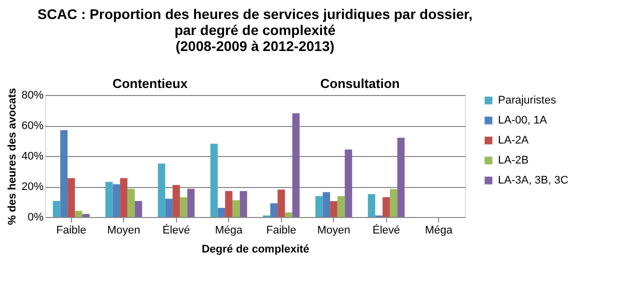  Describe the element at coordinates (32, 187) in the screenshot. I see `y-tick-label: 20%` at that location.